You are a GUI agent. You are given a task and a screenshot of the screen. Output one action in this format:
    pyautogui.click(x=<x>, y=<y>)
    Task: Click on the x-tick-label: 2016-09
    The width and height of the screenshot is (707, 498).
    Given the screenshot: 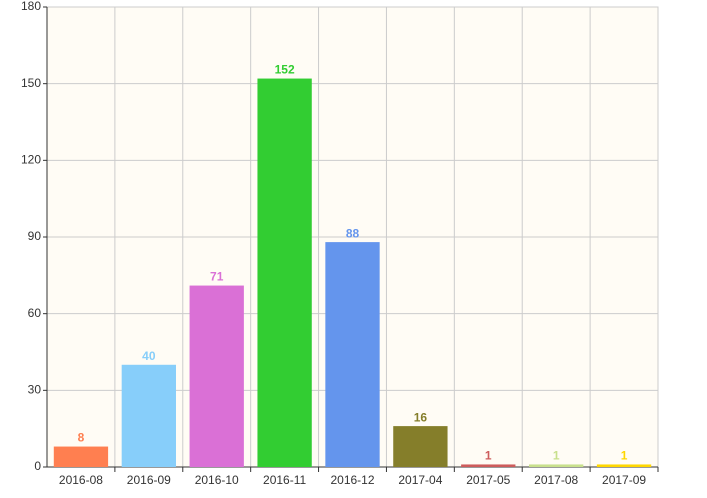 What is the action you would take?
    pyautogui.click(x=149, y=480)
    